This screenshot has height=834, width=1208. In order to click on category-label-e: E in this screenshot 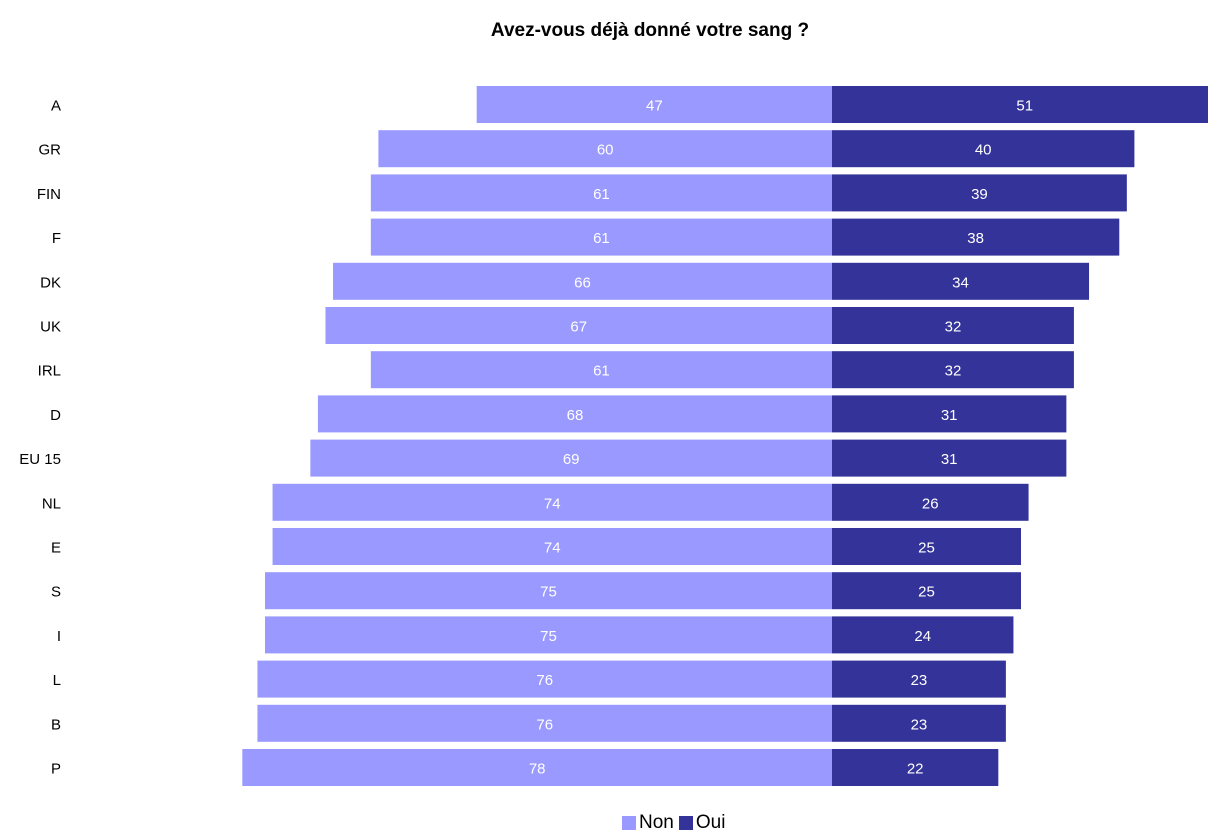, I will do `click(56, 548)`.